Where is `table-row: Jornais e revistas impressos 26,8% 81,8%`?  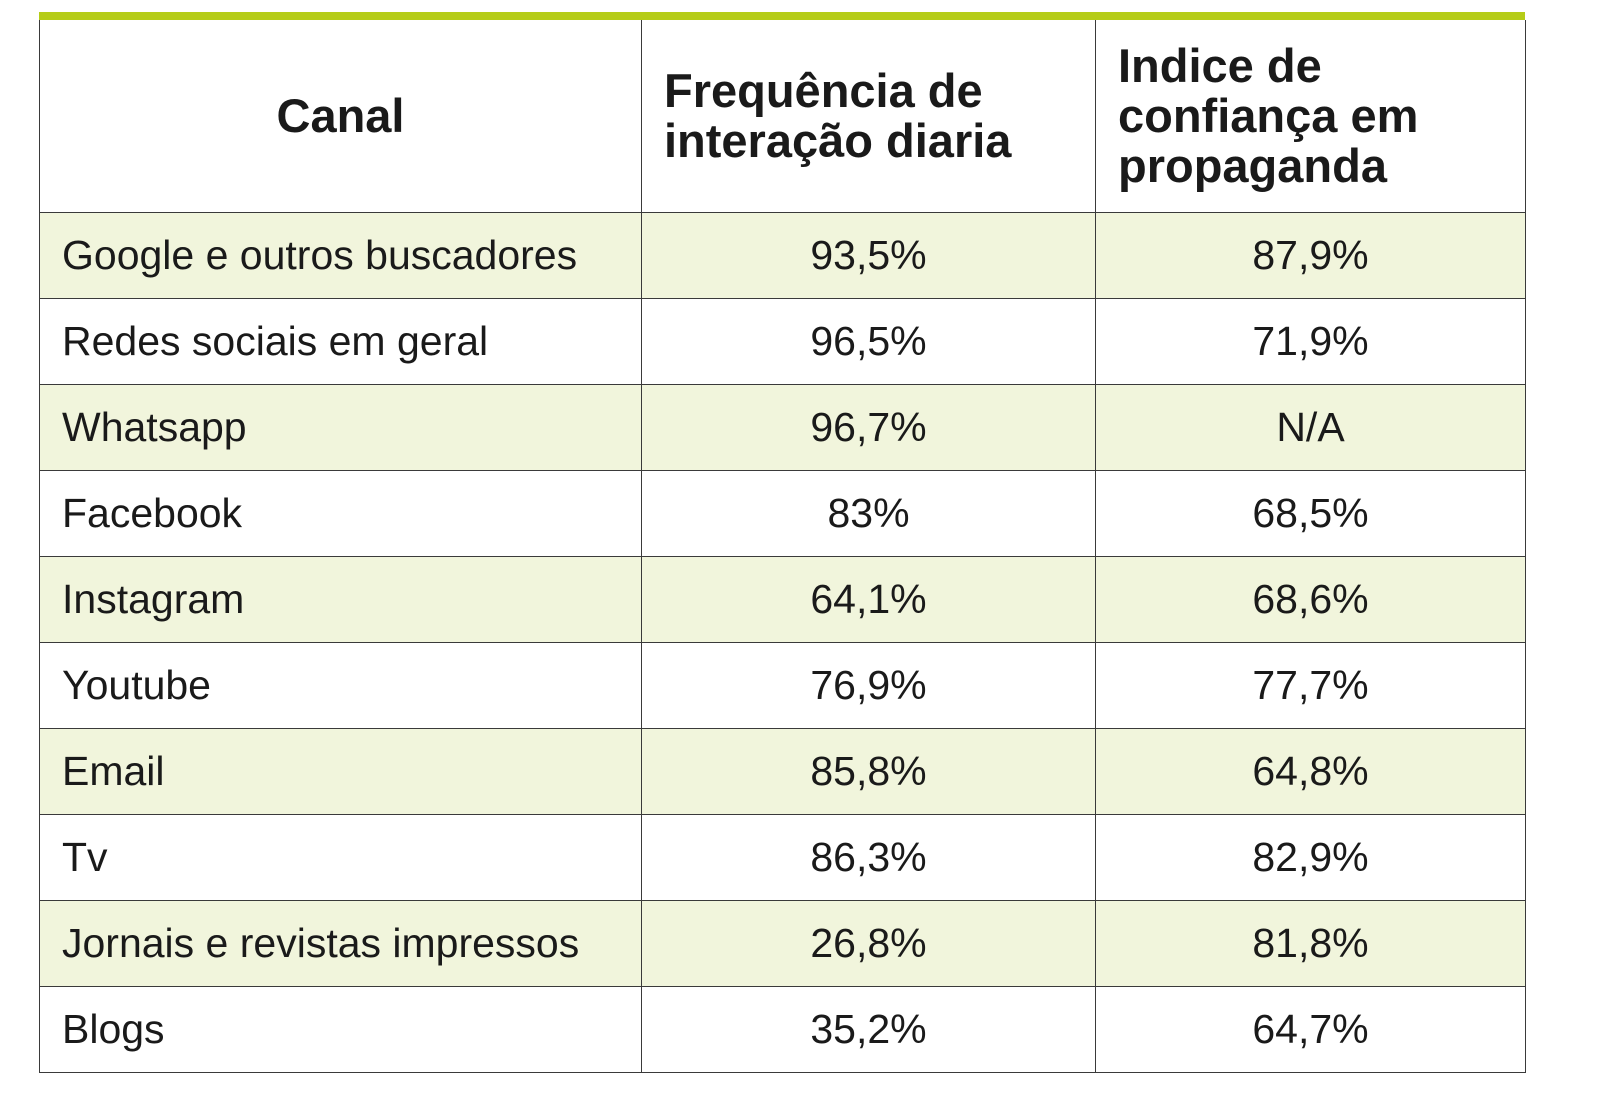 table-row: Jornais e revistas impressos 26,8% 81,8% is located at coordinates (782, 943).